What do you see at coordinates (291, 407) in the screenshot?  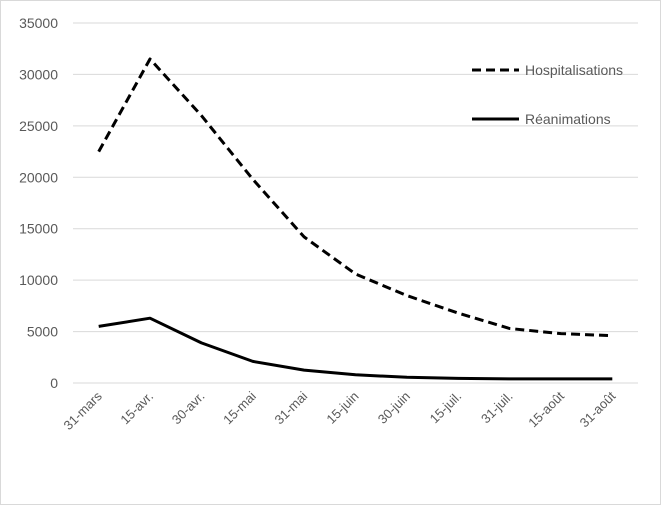 I see `x-tick-label: 31-mai` at bounding box center [291, 407].